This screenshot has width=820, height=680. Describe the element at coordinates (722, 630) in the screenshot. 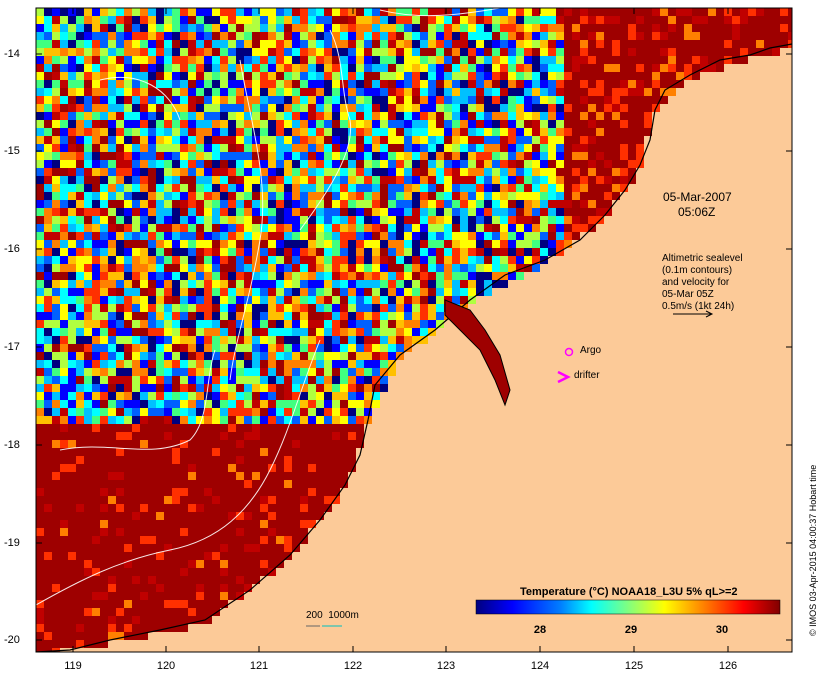

I see `colorbar-tick: 30` at that location.